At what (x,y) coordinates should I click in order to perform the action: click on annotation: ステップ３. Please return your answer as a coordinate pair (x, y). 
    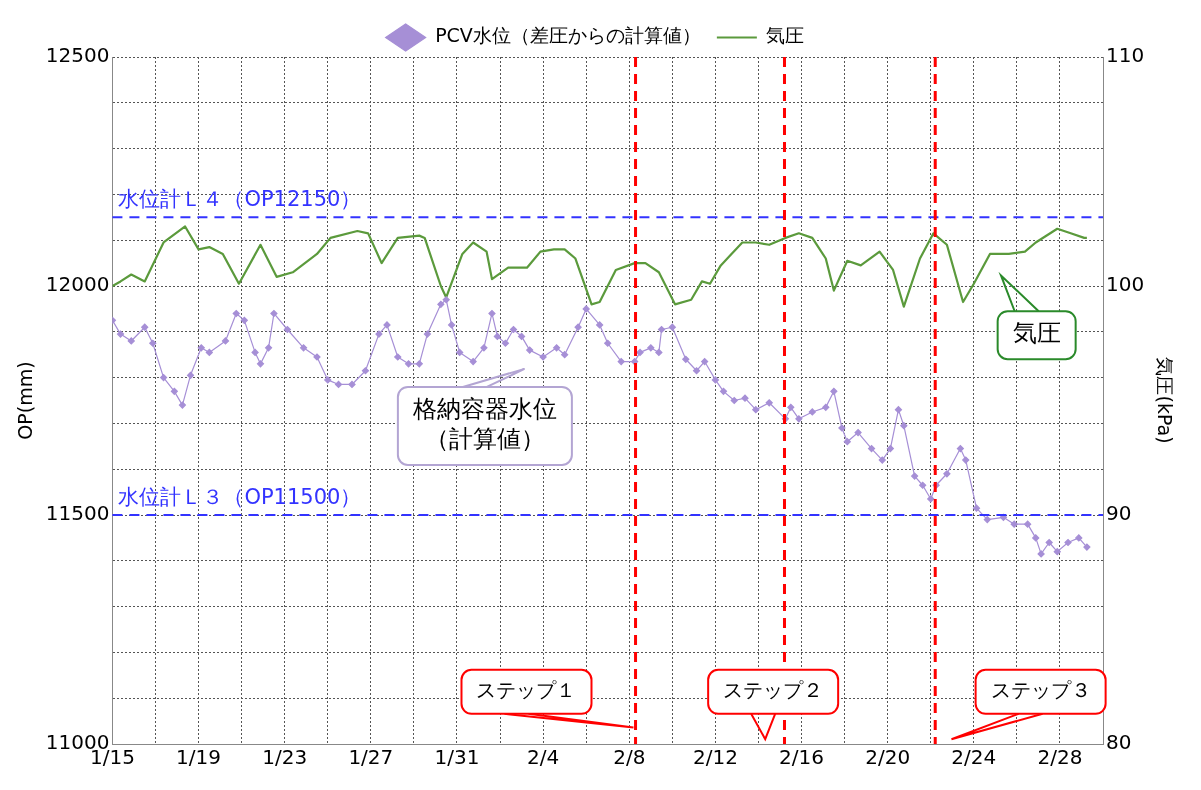
    Looking at the image, I should click on (1040, 689).